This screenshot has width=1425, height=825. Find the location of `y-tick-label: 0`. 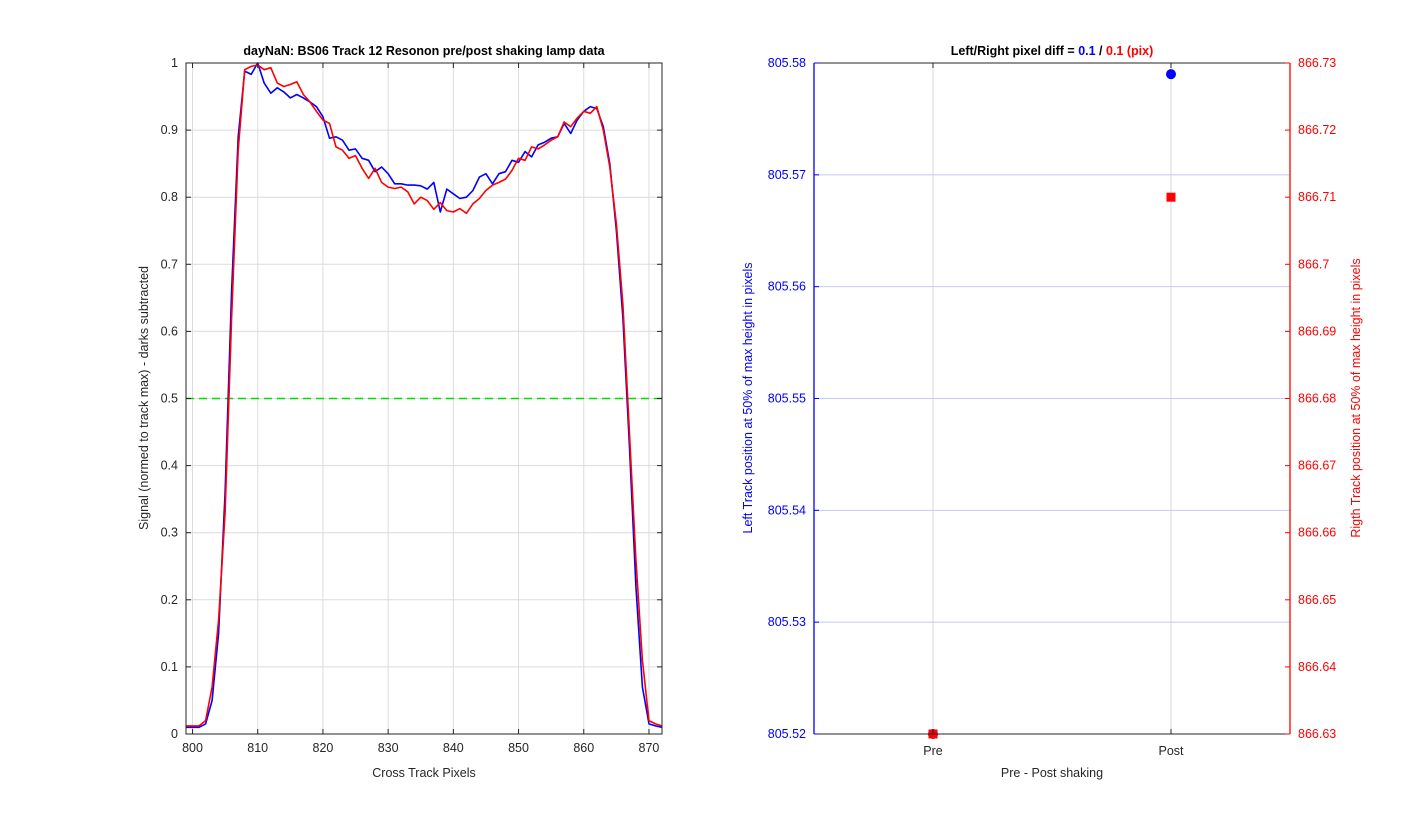

y-tick-label: 0 is located at coordinates (174, 734).